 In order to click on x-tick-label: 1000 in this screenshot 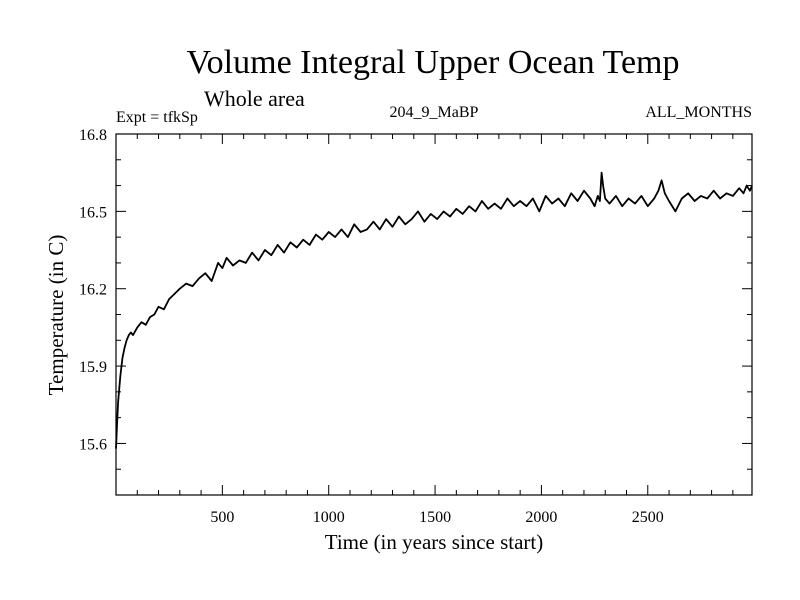, I will do `click(329, 517)`.